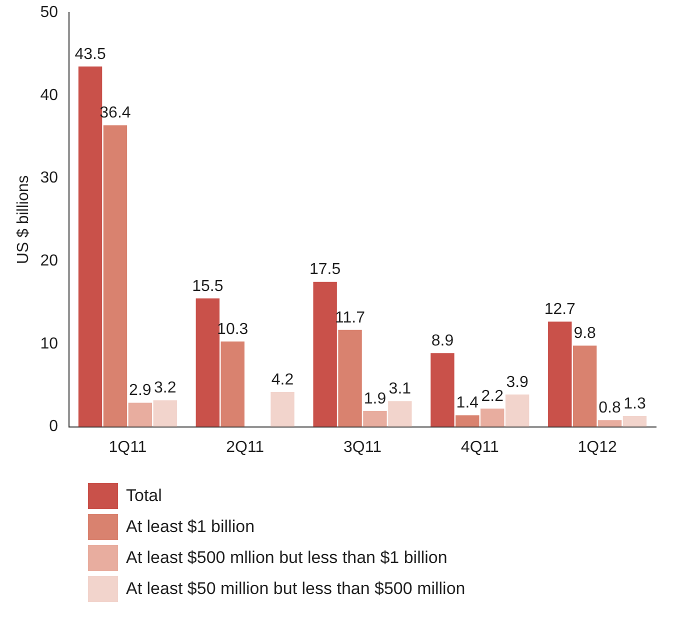 The width and height of the screenshot is (676, 623). What do you see at coordinates (560, 309) in the screenshot?
I see `data-label: 12.7` at bounding box center [560, 309].